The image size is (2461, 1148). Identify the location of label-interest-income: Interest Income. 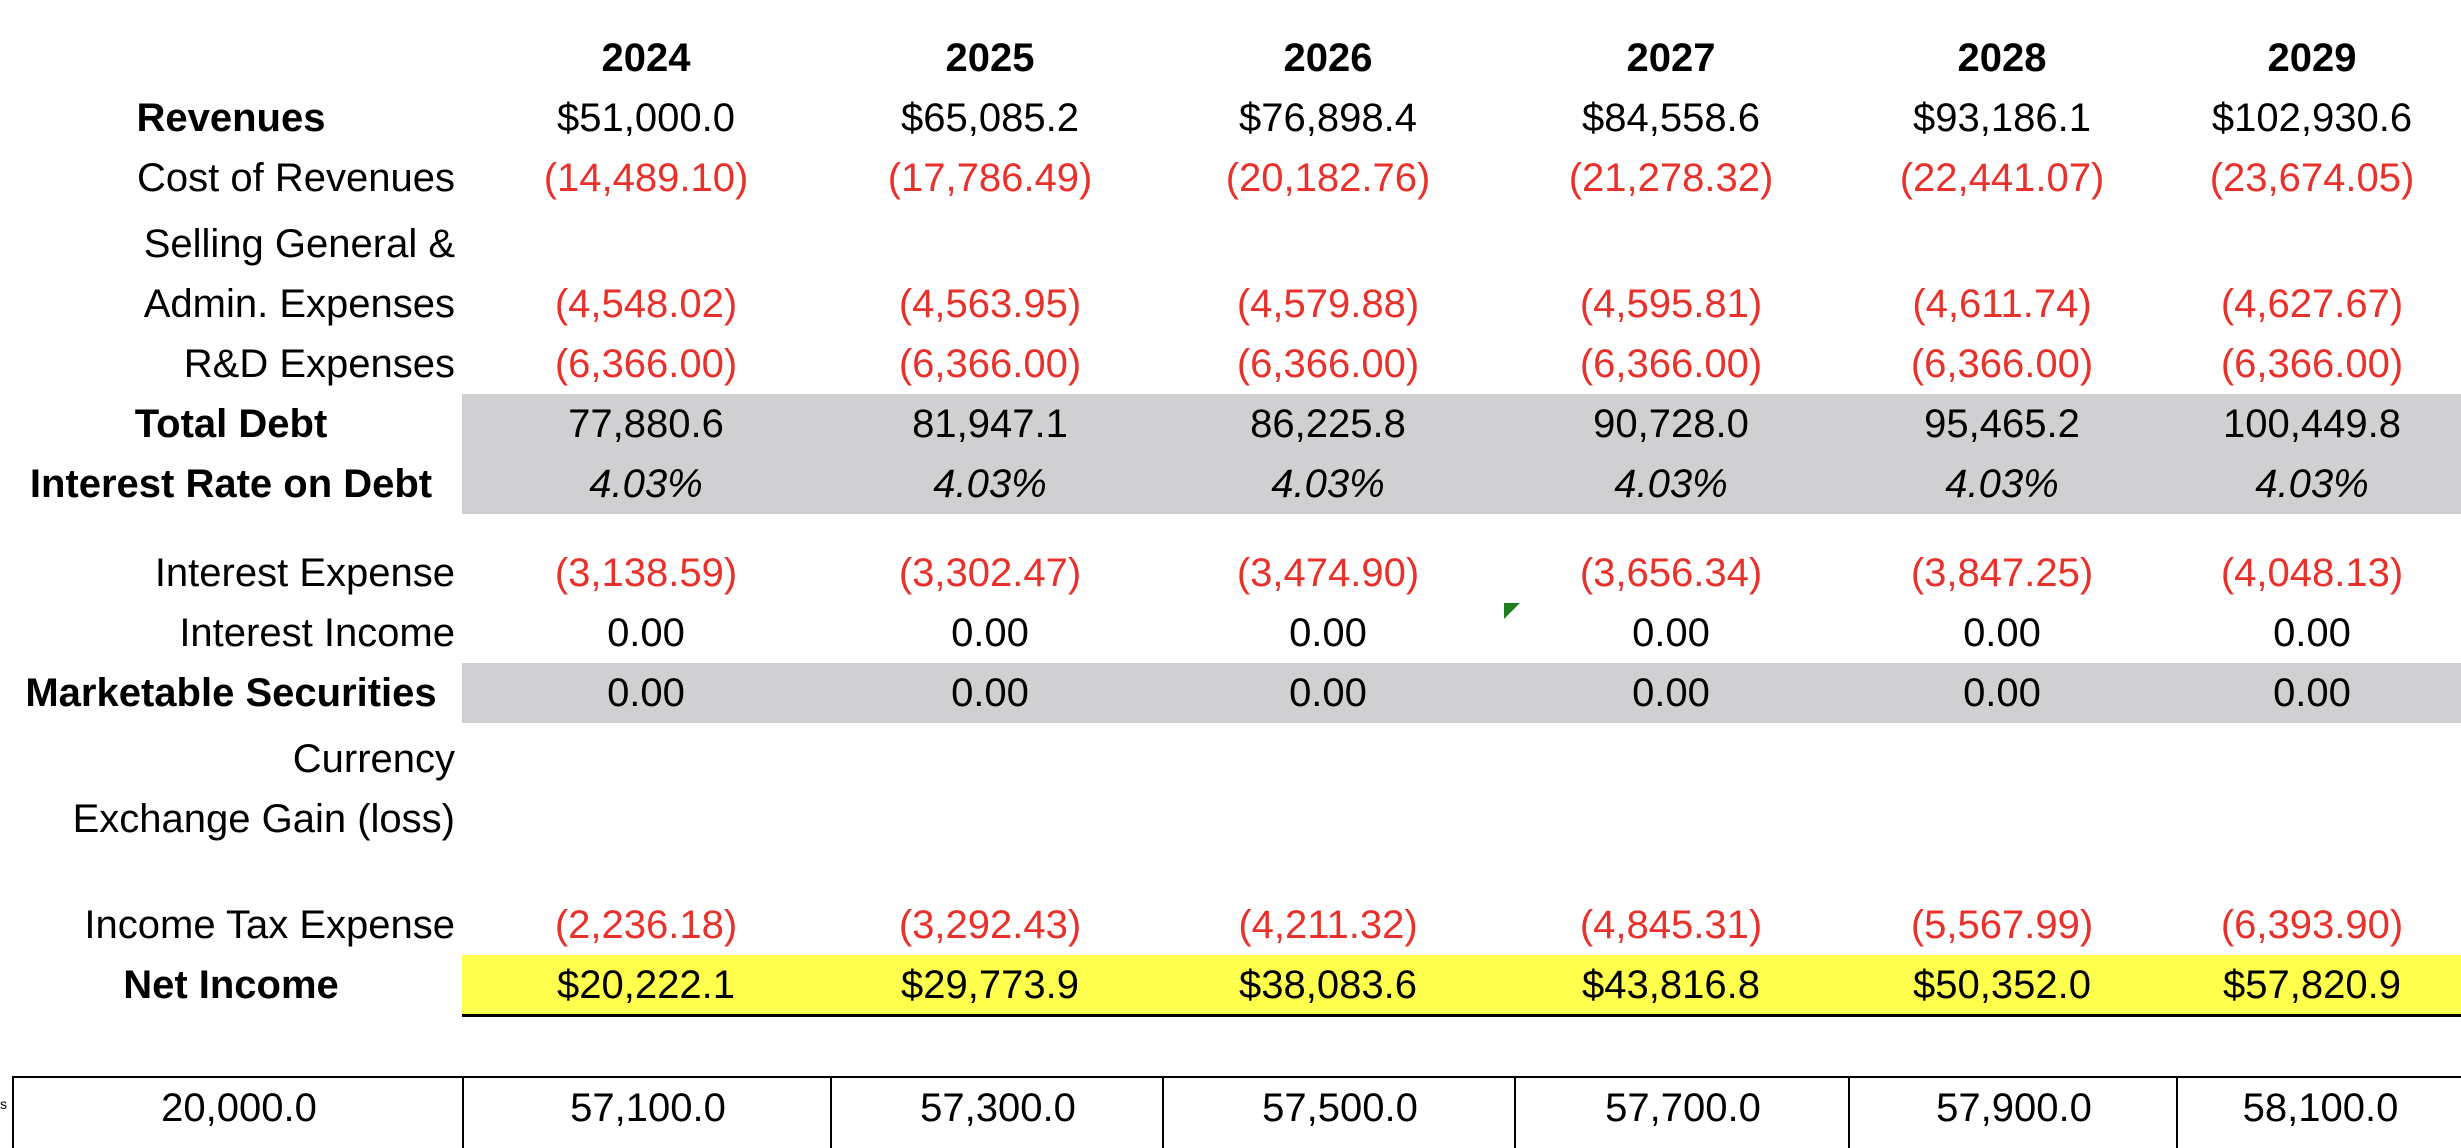
(317, 633).